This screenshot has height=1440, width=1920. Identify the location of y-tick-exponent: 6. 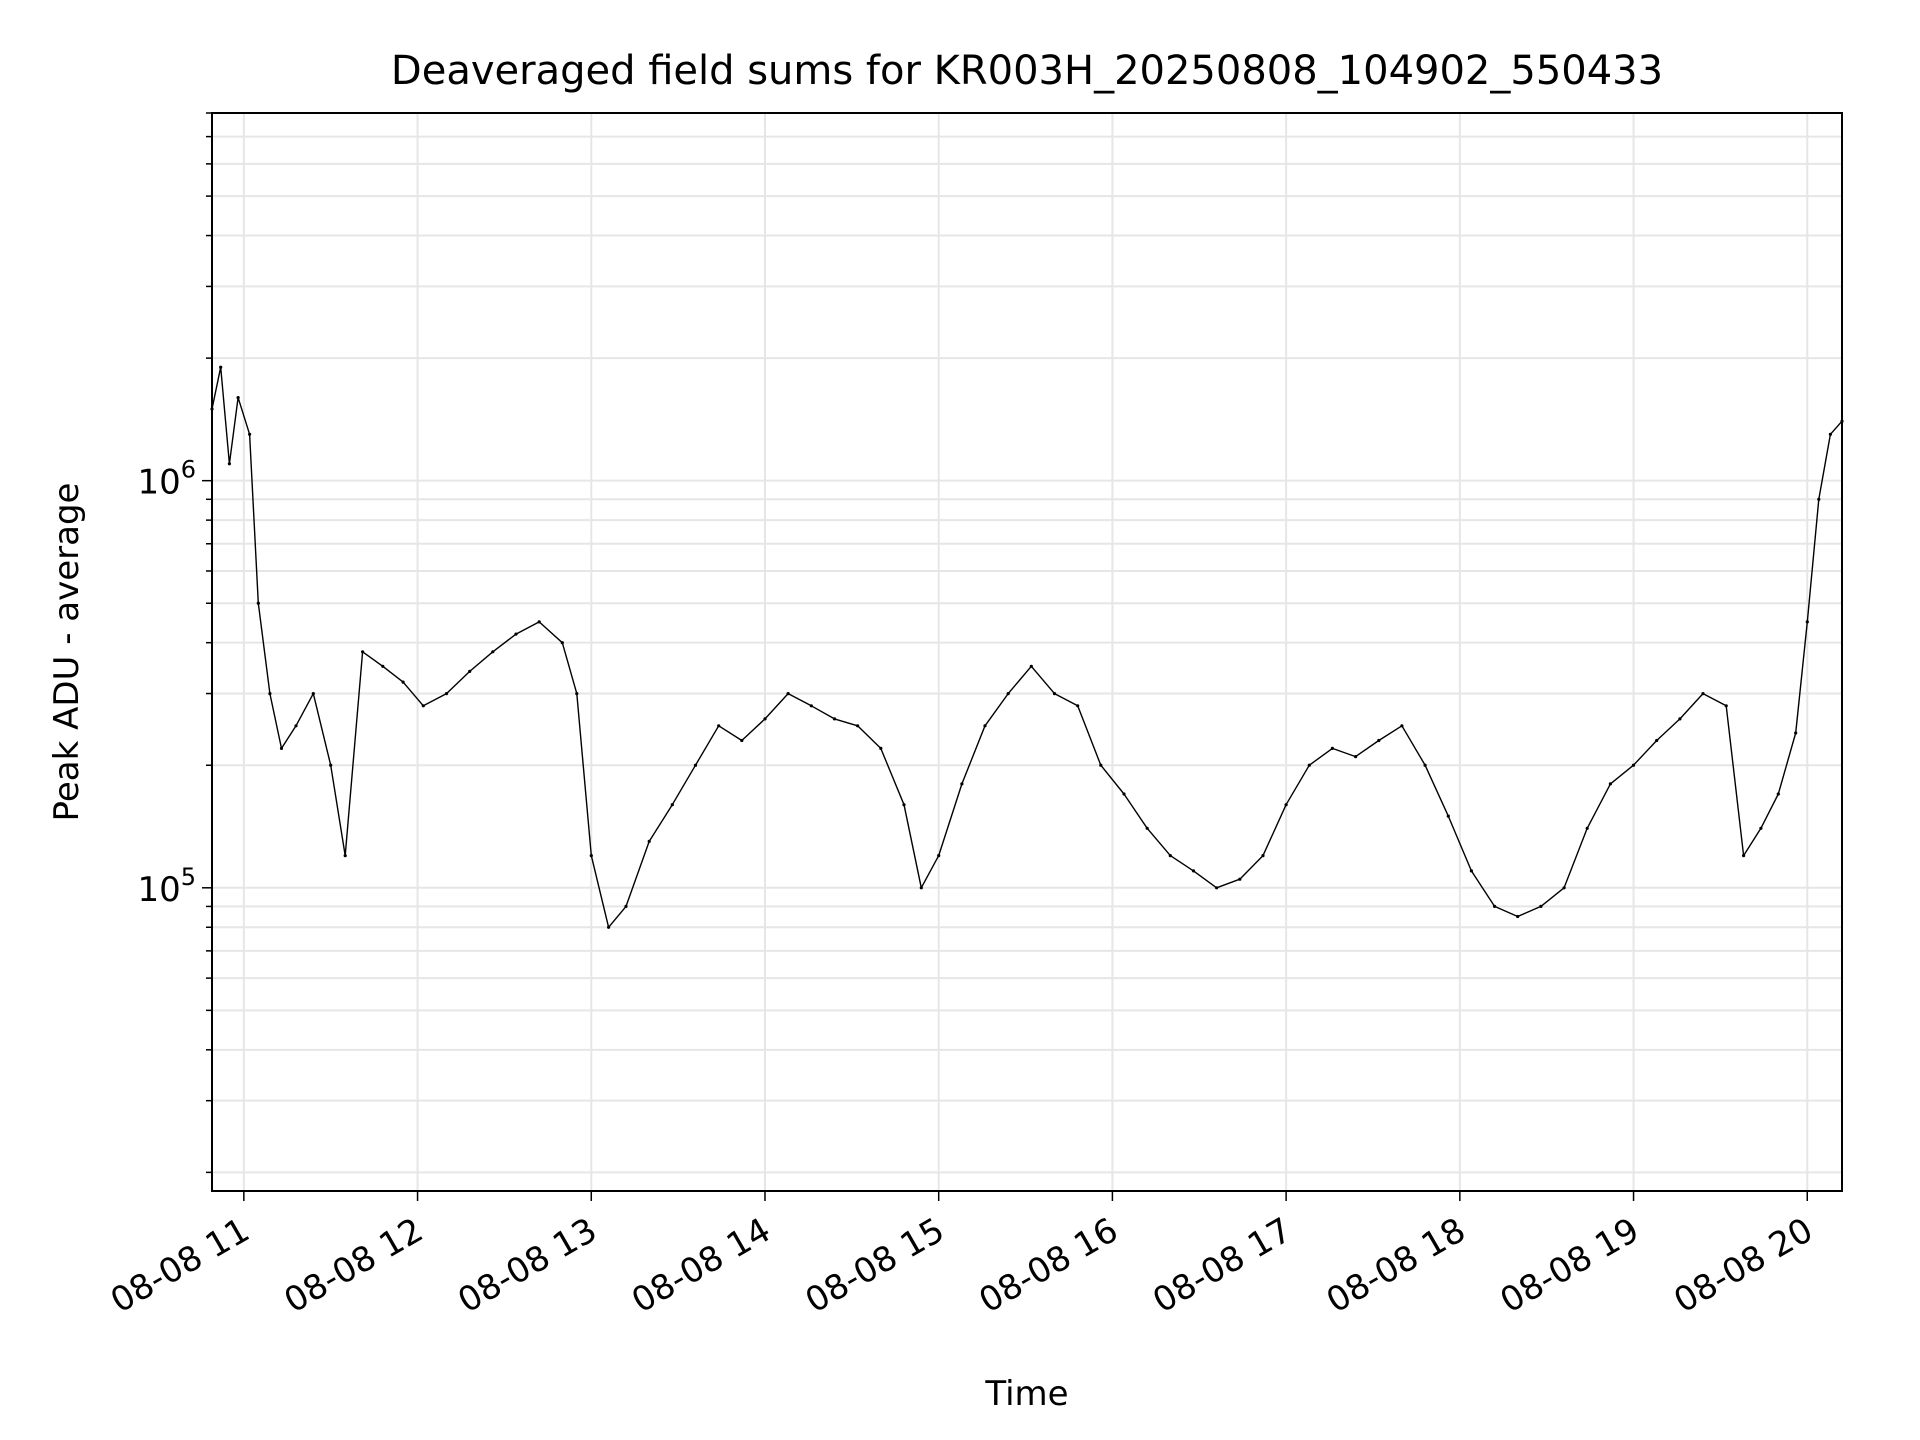
(188, 470).